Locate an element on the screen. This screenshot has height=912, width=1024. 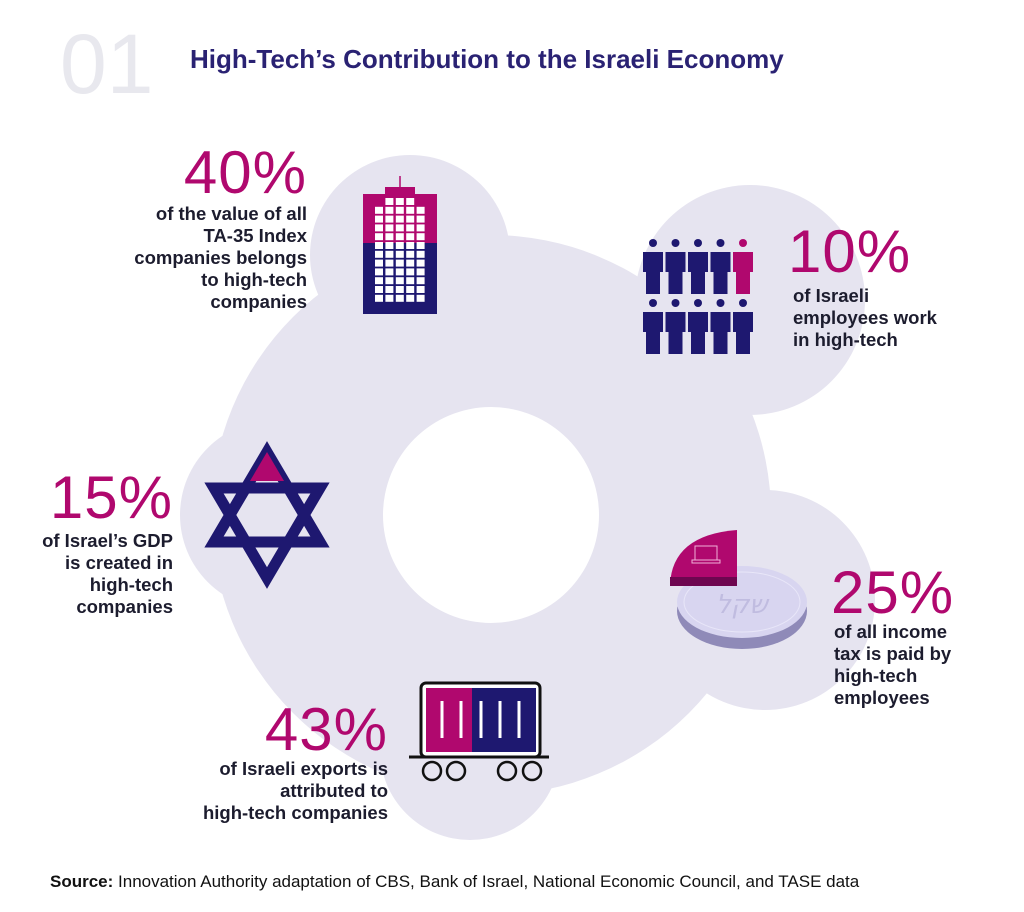
ring-hole is located at coordinates (491, 515).